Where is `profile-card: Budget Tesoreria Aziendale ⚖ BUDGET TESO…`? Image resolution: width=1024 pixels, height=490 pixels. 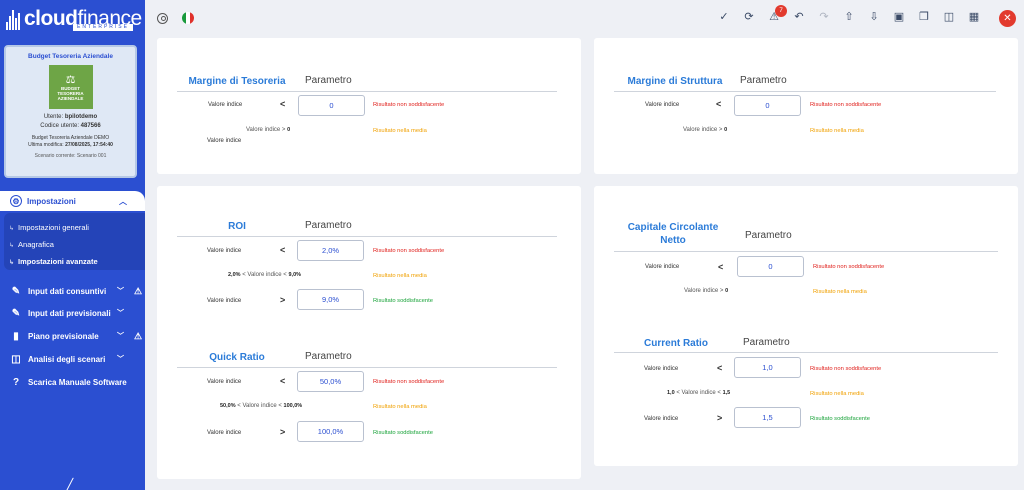 profile-card: Budget Tesoreria Aziendale ⚖ BUDGET TESO… is located at coordinates (70, 111).